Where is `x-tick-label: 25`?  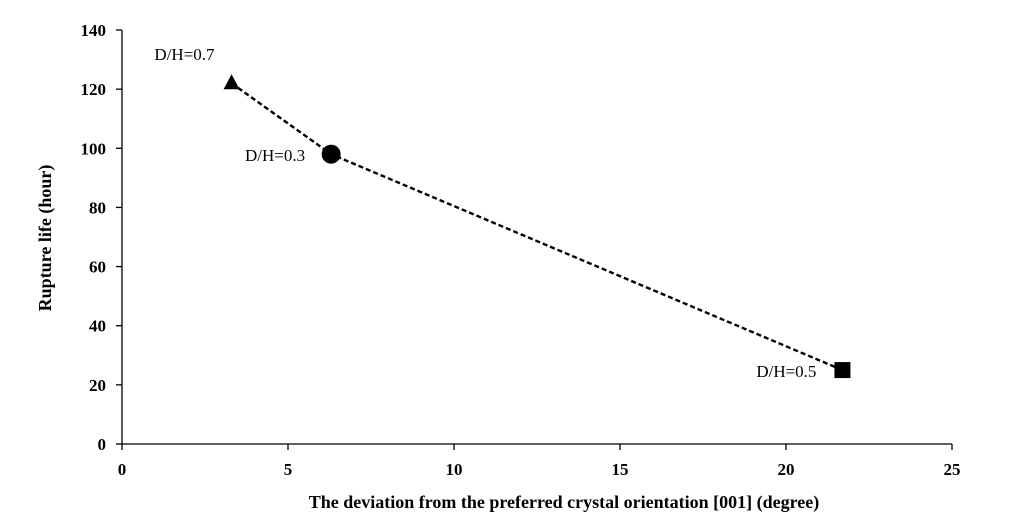
x-tick-label: 25 is located at coordinates (952, 469).